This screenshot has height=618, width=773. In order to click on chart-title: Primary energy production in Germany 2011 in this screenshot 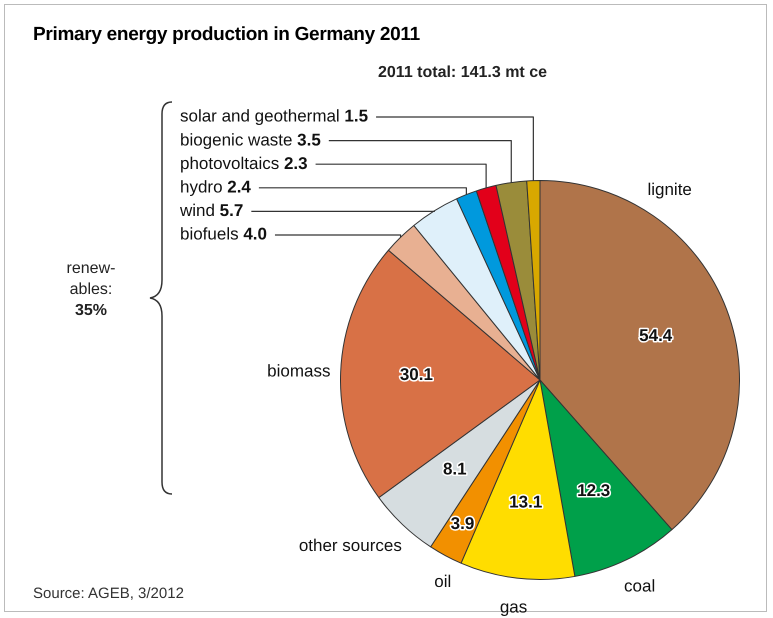, I will do `click(226, 35)`.